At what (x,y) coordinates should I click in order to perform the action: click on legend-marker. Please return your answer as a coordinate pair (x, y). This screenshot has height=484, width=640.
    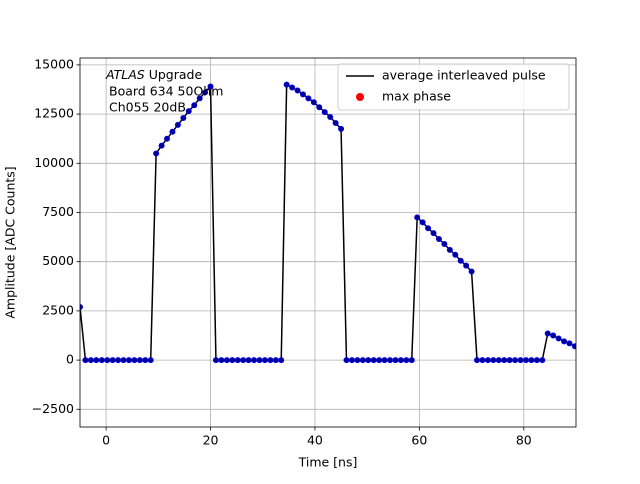
    Looking at the image, I should click on (360, 97).